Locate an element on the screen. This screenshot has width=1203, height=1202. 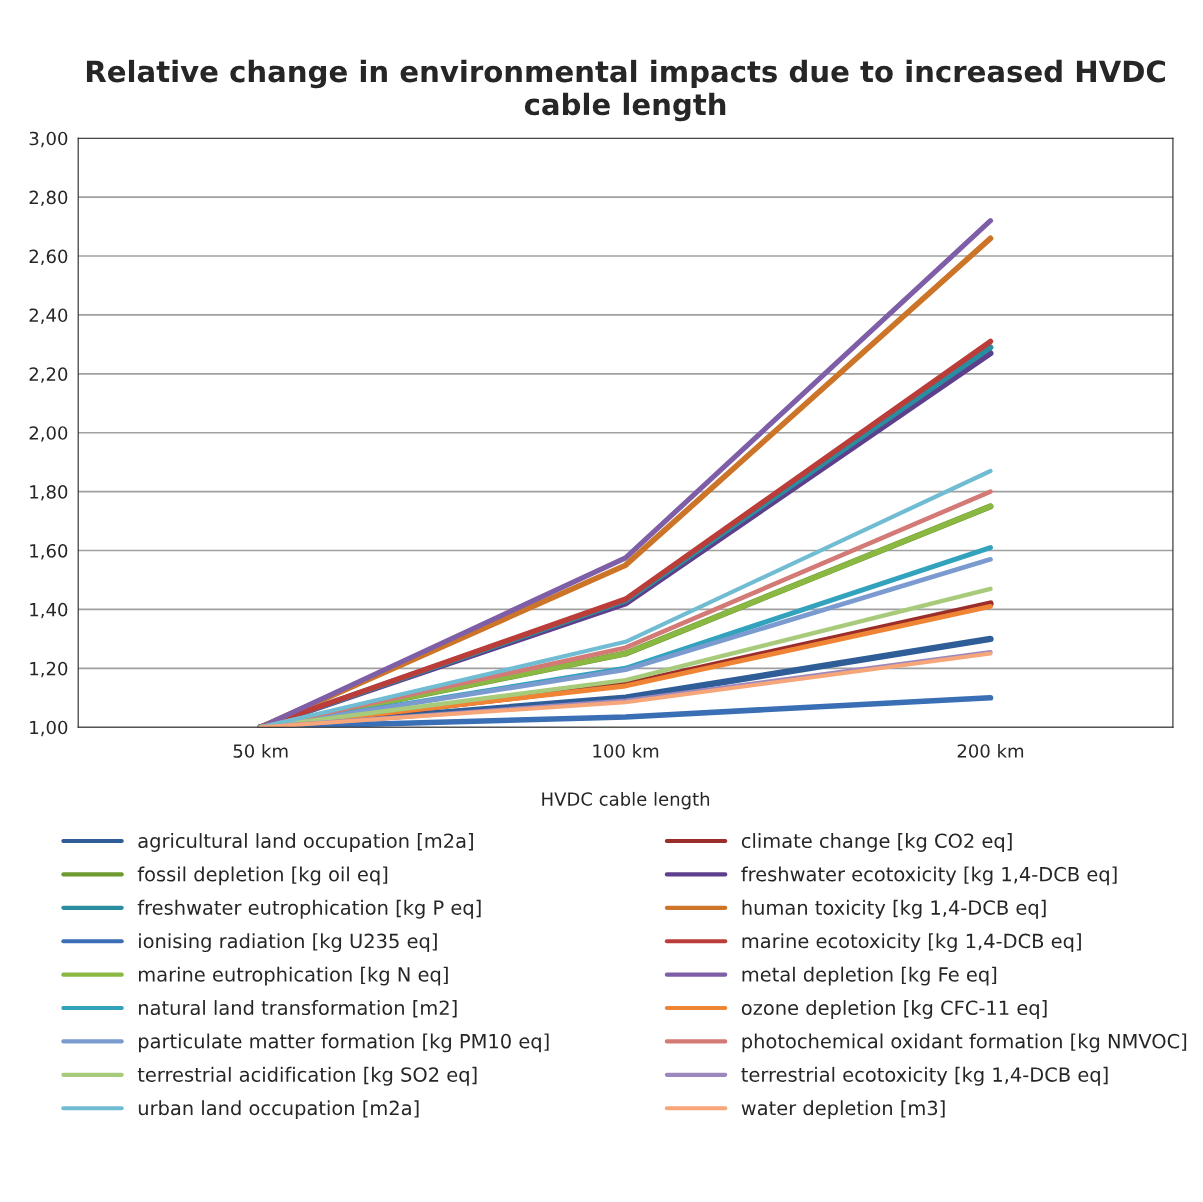
legend-label: terrestrial ecotoxicity [kg 1,4-DCB eq] is located at coordinates (924, 1076).